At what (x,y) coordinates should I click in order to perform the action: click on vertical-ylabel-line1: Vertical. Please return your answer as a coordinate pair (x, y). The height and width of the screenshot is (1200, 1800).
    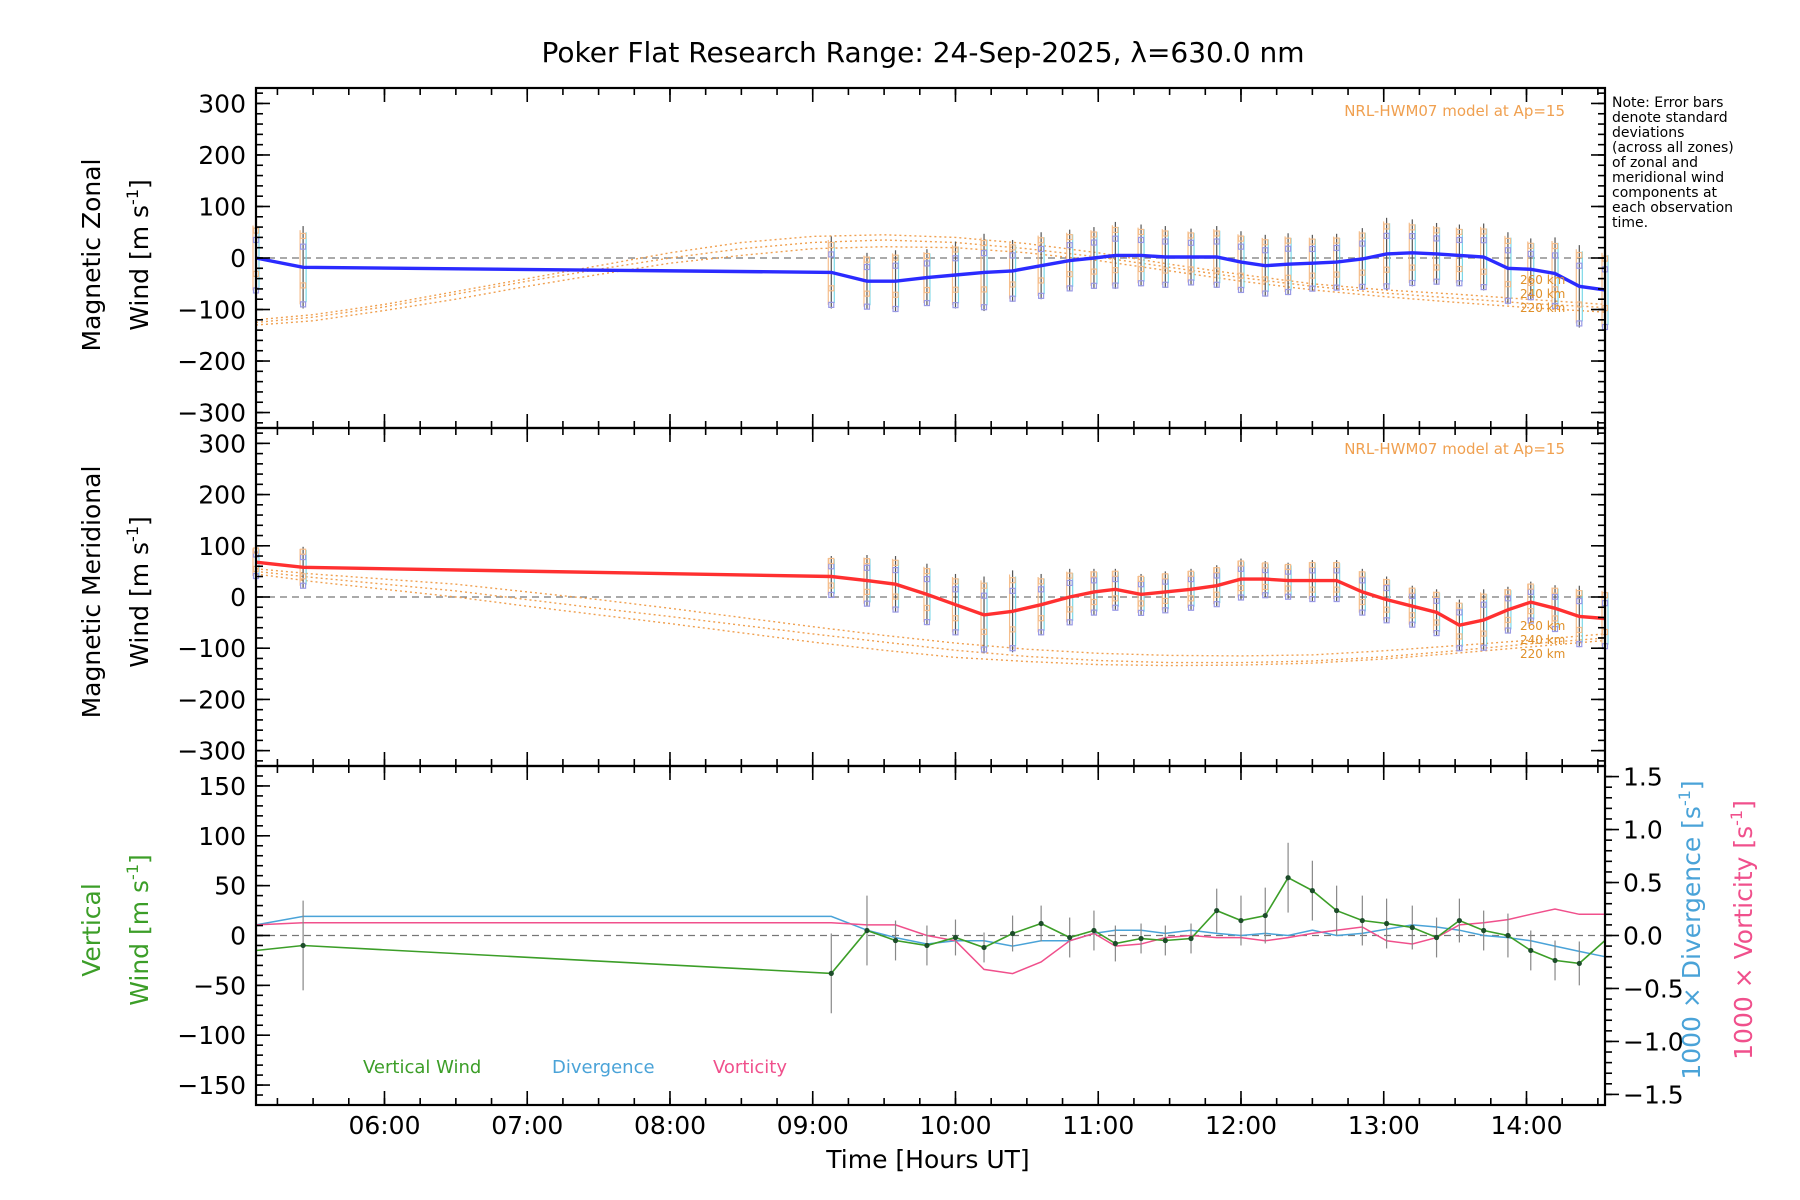
    Looking at the image, I should click on (91, 930).